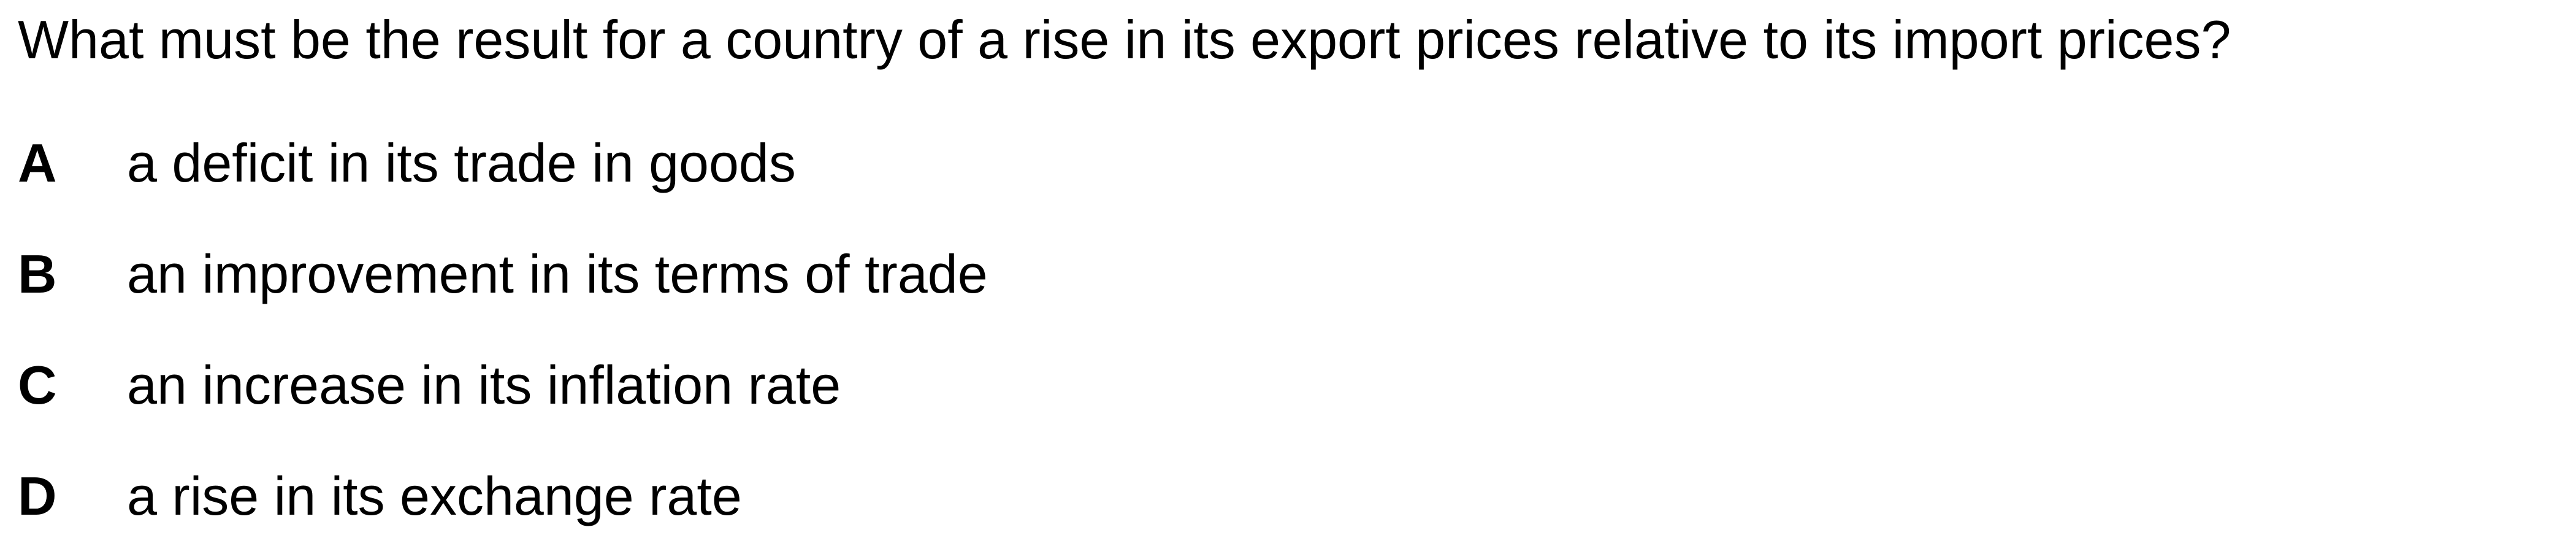 The width and height of the screenshot is (2576, 538). Describe the element at coordinates (557, 274) in the screenshot. I see `option-text: an improvement in its terms of trade` at that location.